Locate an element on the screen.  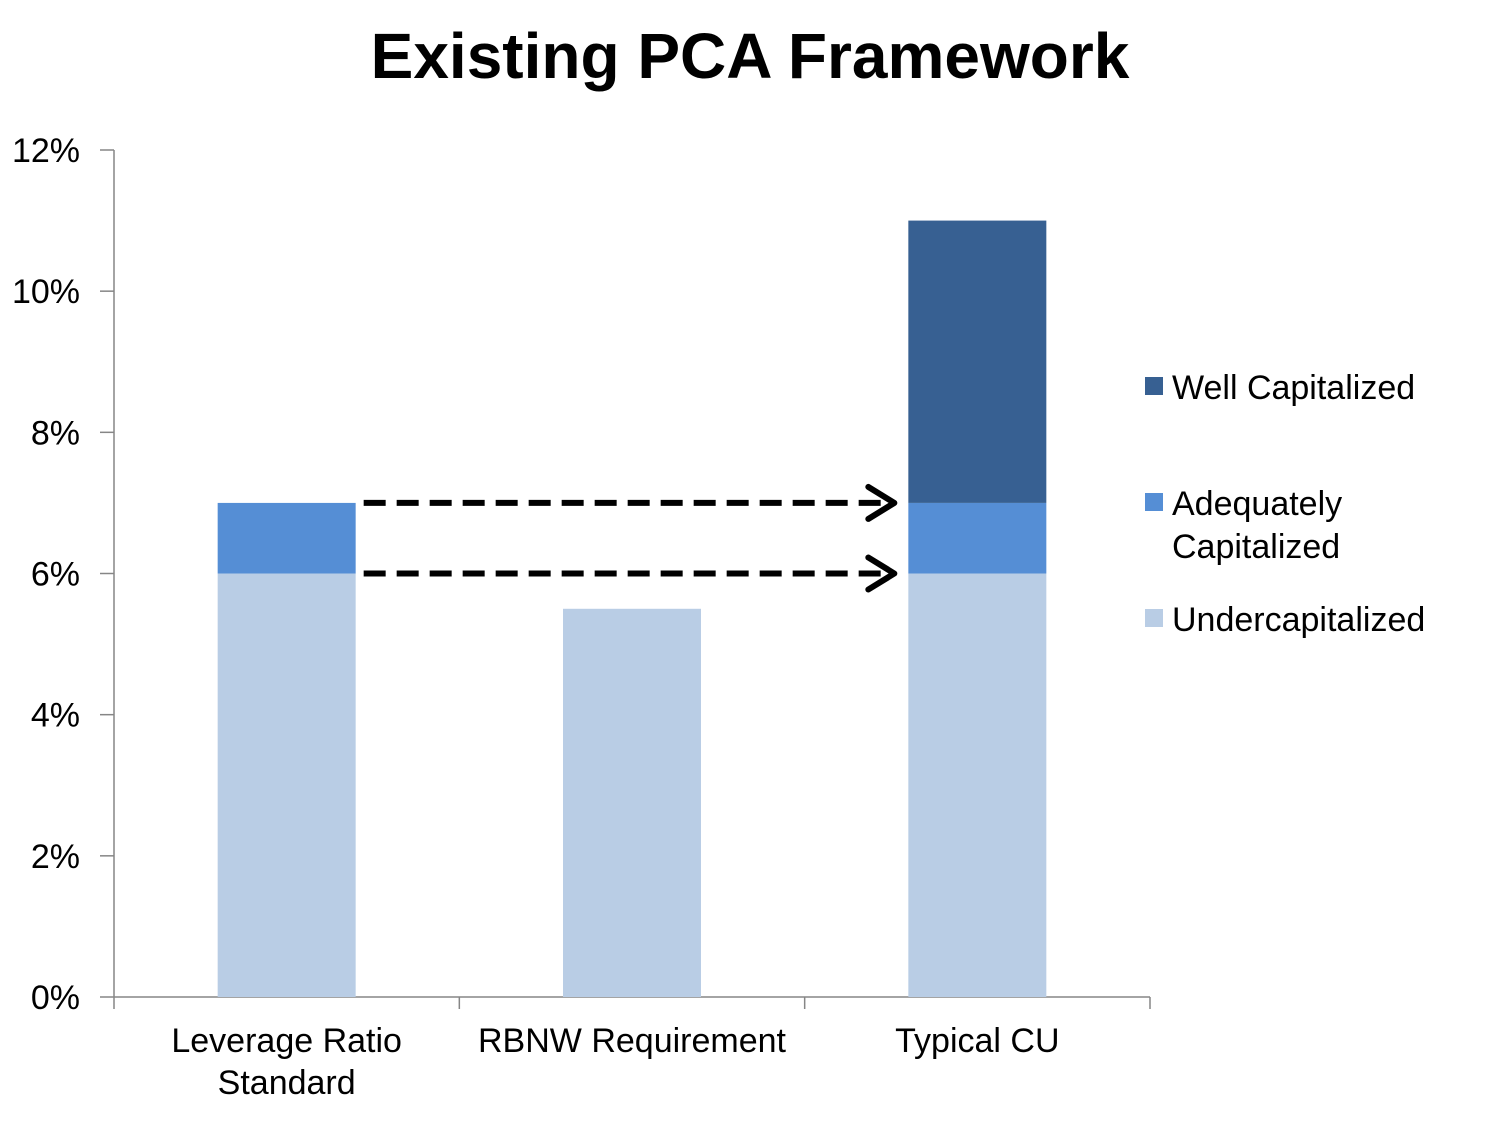
x-tick-label: RBNW Requirement is located at coordinates (632, 1041).